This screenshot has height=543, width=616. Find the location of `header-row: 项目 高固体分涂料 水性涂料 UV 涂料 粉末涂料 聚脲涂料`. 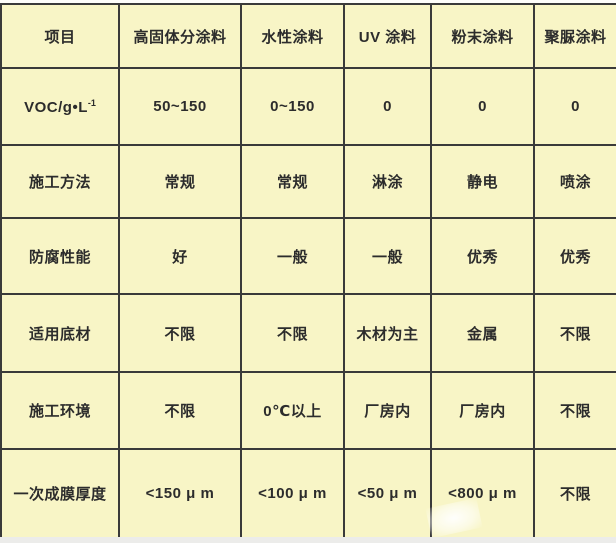

header-row: 项目 高固体分涂料 水性涂料 UV 涂料 粉末涂料 聚脲涂料 is located at coordinates (308, 36).